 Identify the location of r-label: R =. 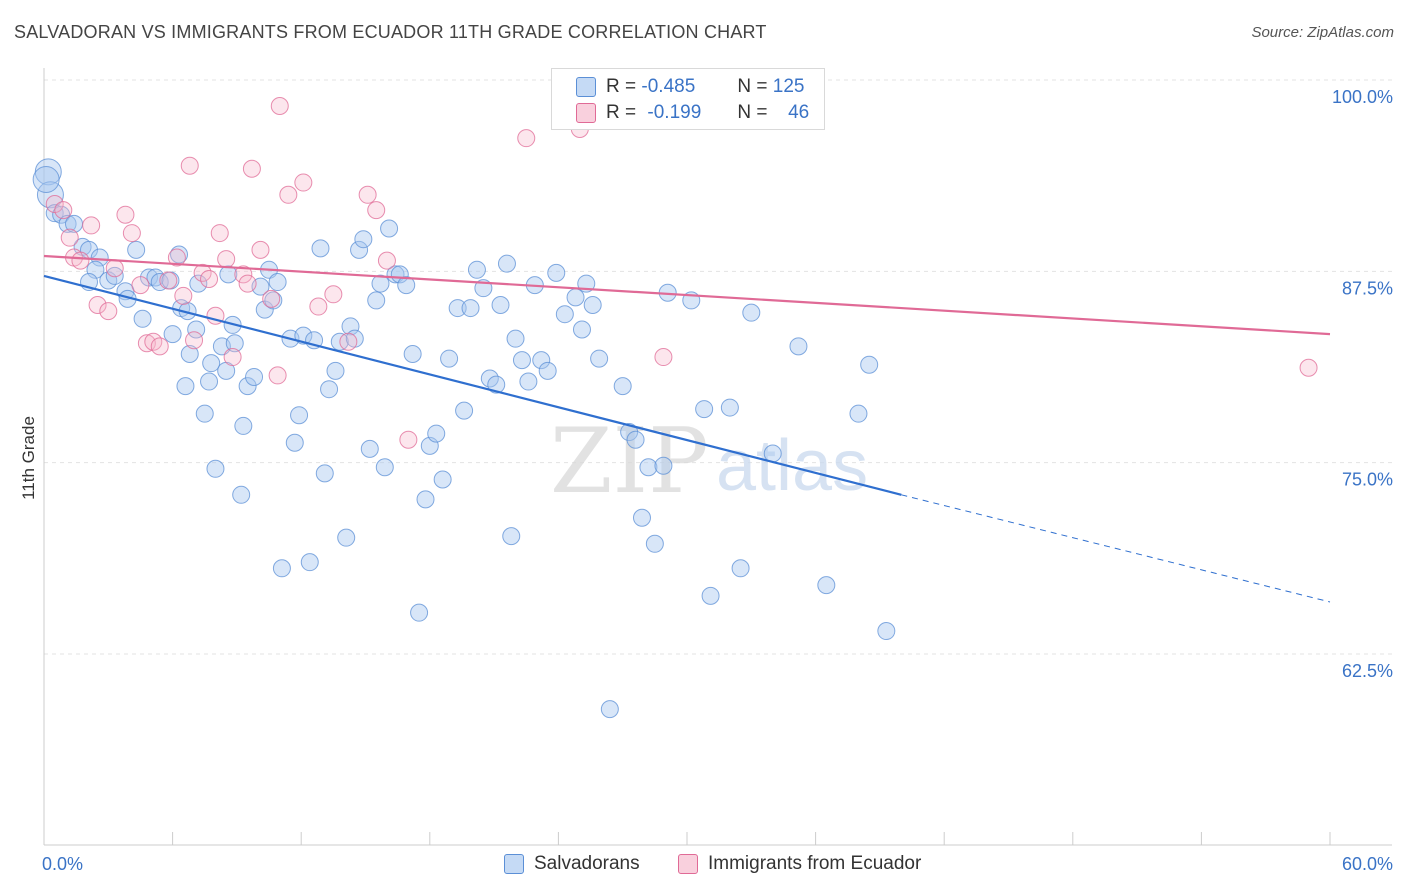
(621, 86).